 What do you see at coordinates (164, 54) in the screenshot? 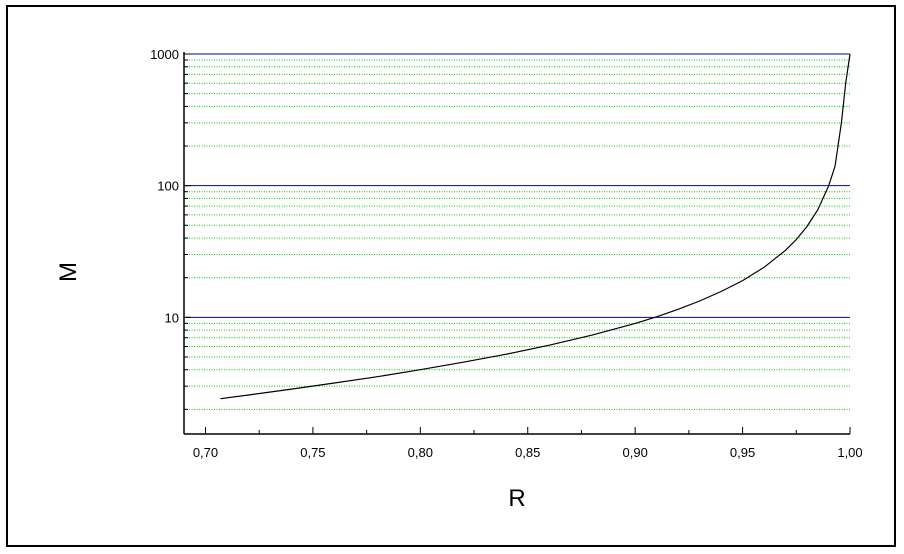
I see `y-tick-label: 1000` at bounding box center [164, 54].